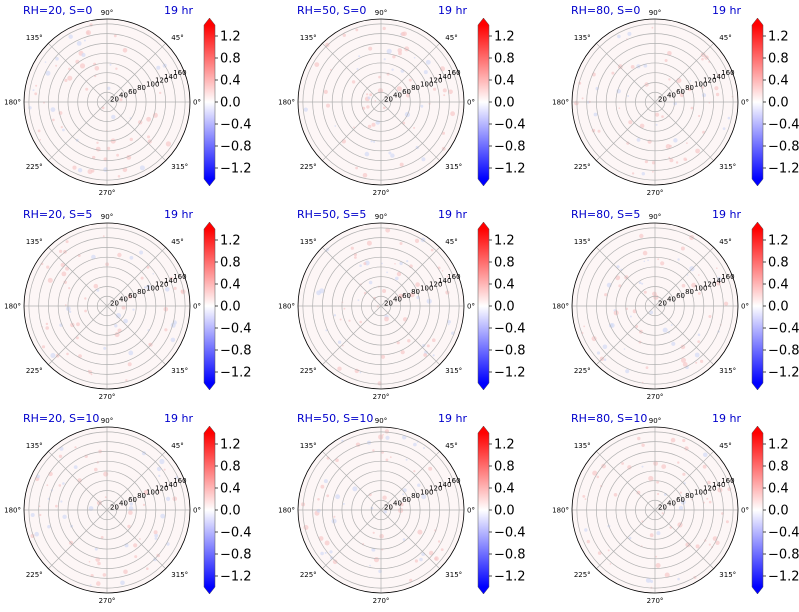 Image resolution: width=799 pixels, height=612 pixels. I want to click on colorbar-tick-label: 0.4, so click(504, 81).